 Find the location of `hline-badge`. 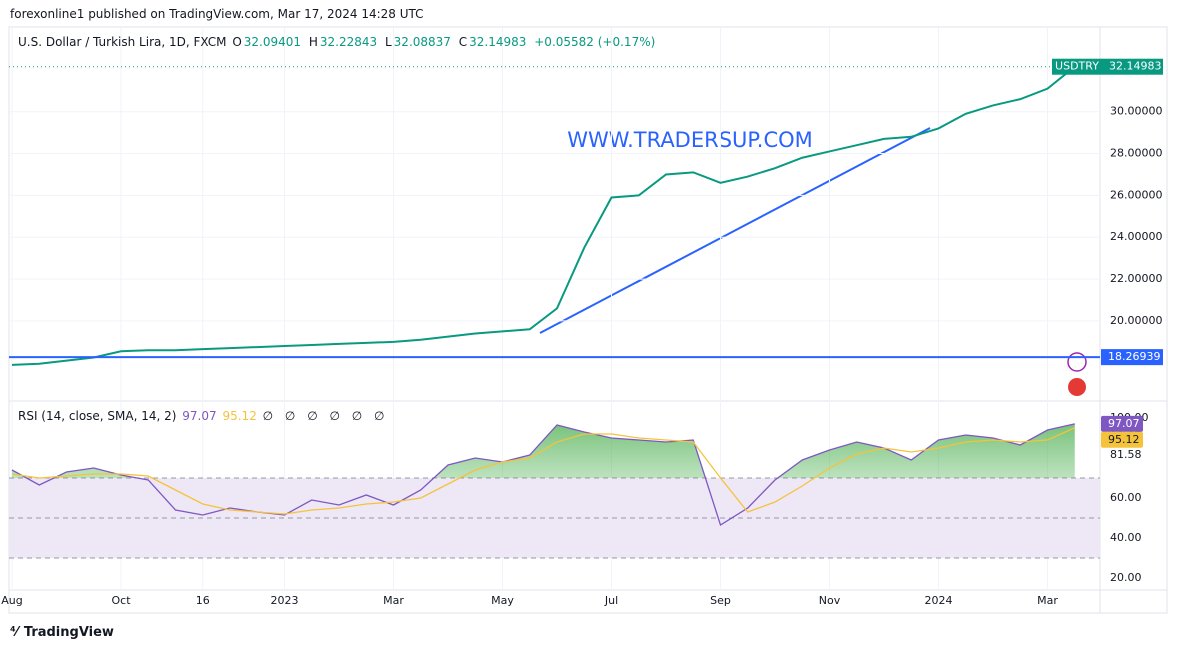

hline-badge is located at coordinates (1132, 357).